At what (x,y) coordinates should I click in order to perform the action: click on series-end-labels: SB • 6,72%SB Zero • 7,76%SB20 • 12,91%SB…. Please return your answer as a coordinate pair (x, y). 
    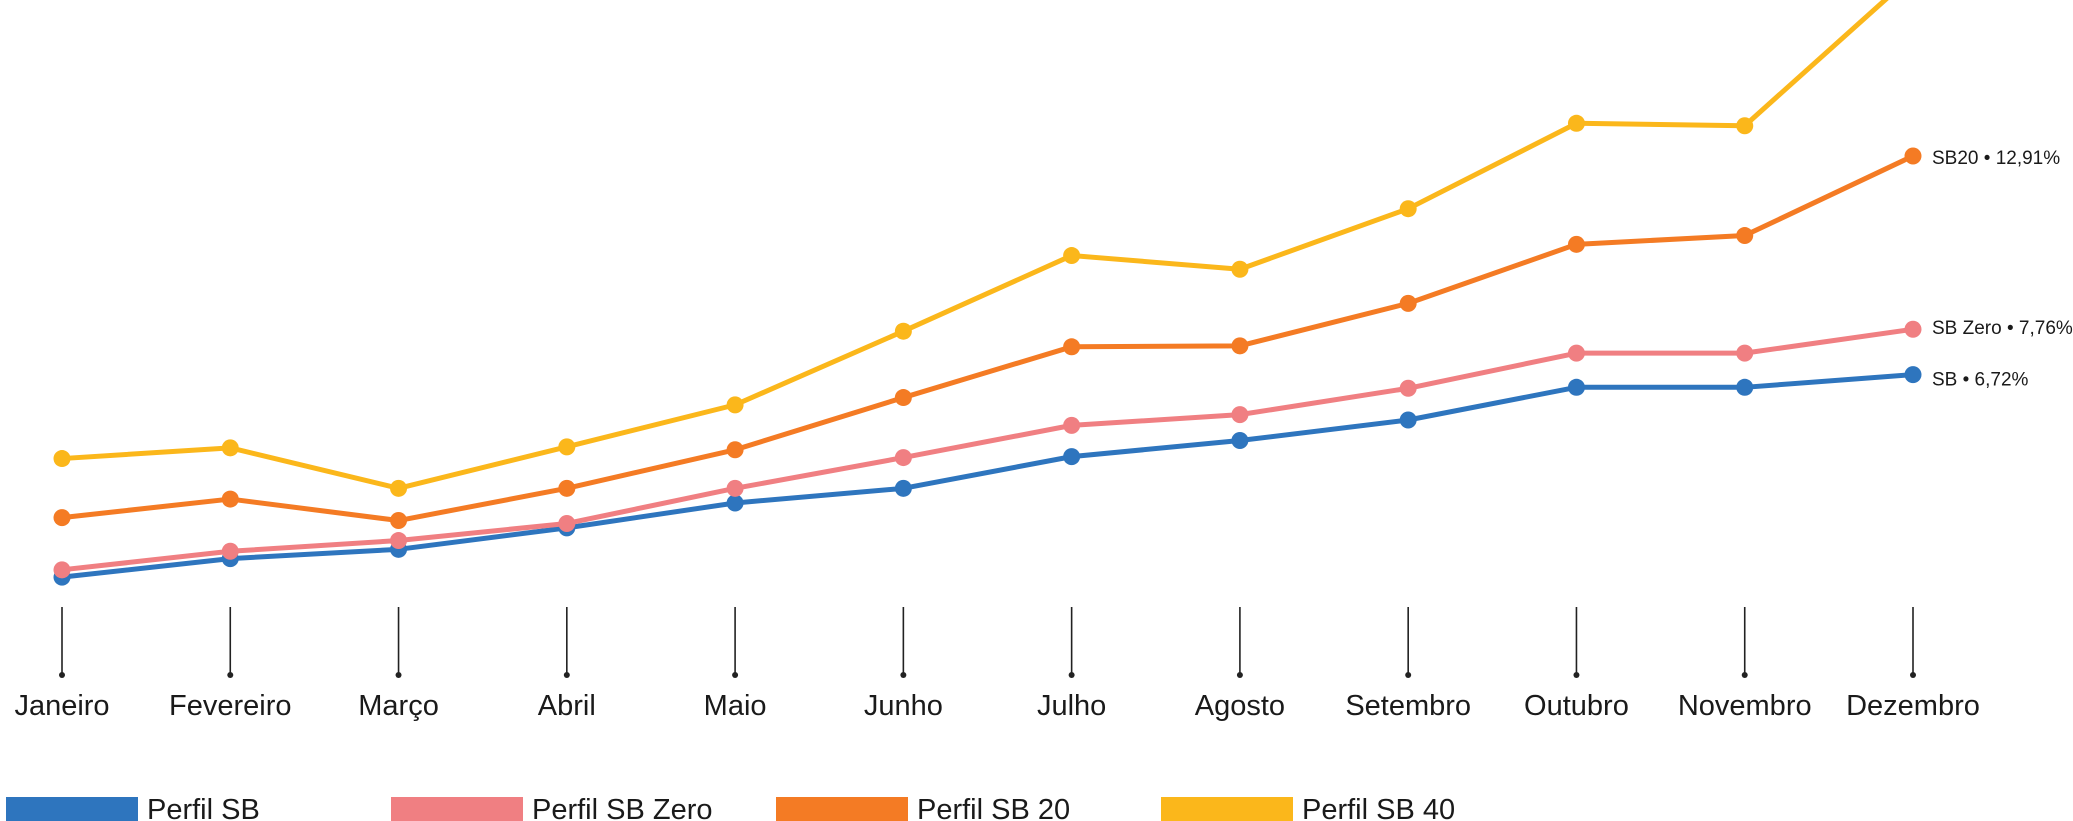
    Looking at the image, I should click on (2002, 269).